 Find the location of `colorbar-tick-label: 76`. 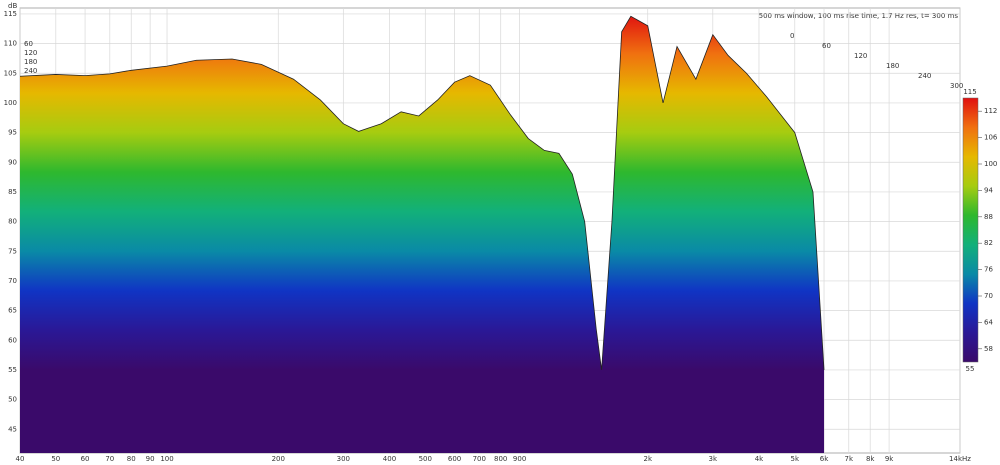

colorbar-tick-label: 76 is located at coordinates (988, 270).